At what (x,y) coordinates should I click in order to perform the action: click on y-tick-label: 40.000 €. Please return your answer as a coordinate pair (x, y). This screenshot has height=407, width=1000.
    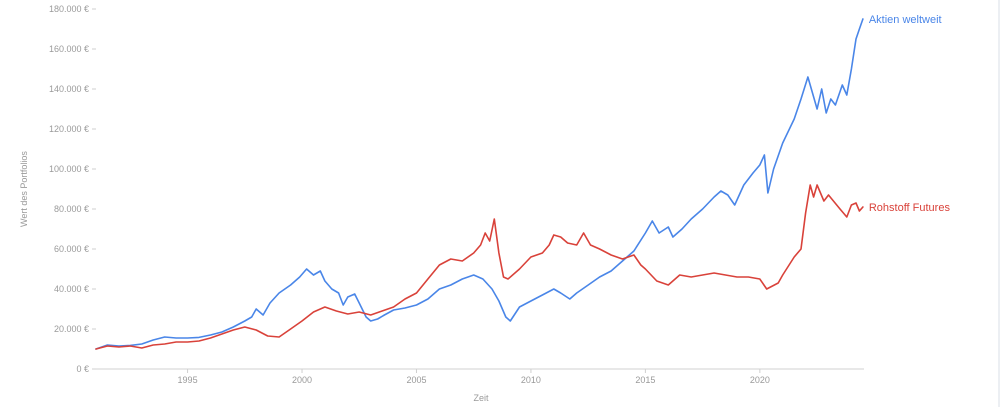
    Looking at the image, I should click on (71, 289).